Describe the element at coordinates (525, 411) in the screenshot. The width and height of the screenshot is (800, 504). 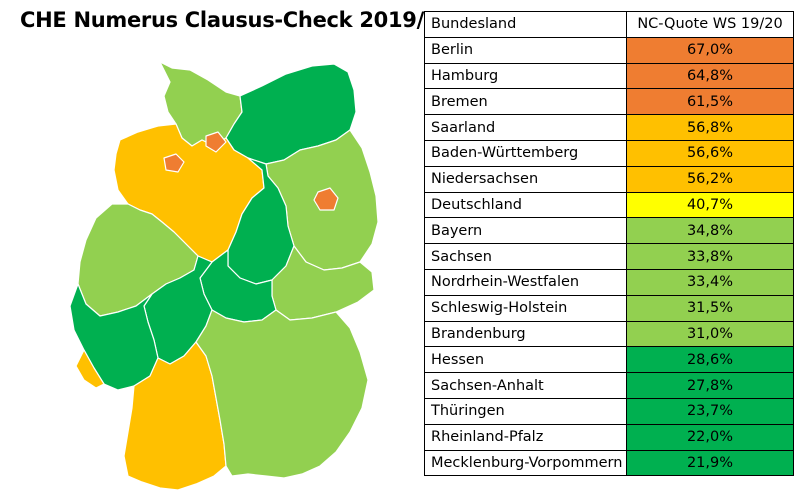
I see `state-name-cell: Thüringen` at that location.